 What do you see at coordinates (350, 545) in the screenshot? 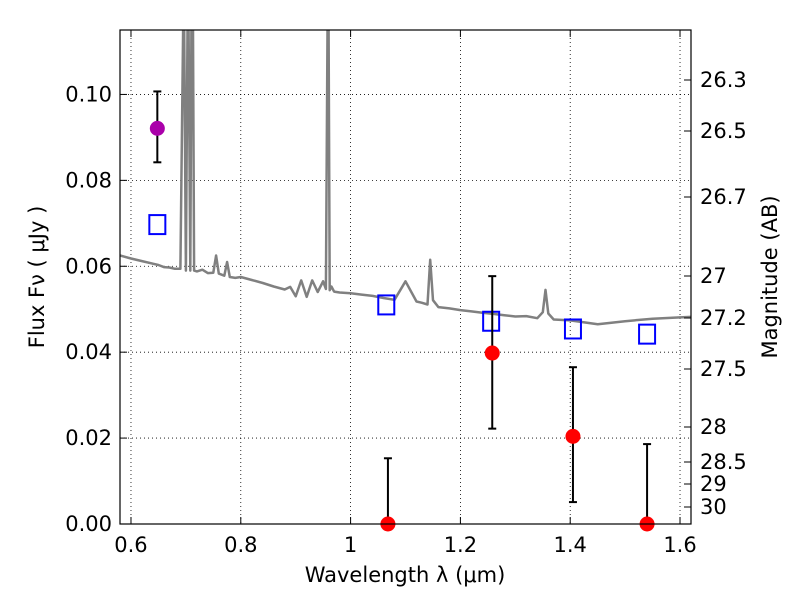
I see `x-tick-label-2: 1` at bounding box center [350, 545].